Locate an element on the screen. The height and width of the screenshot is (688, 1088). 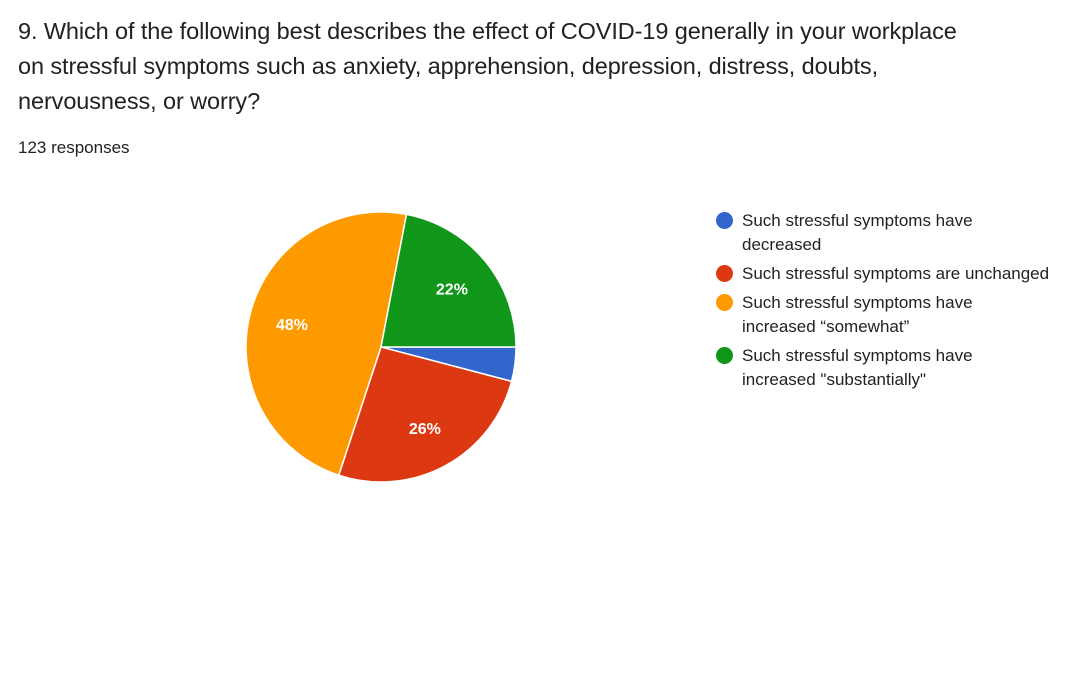
pie-data-label-1: 26% is located at coordinates (425, 429).